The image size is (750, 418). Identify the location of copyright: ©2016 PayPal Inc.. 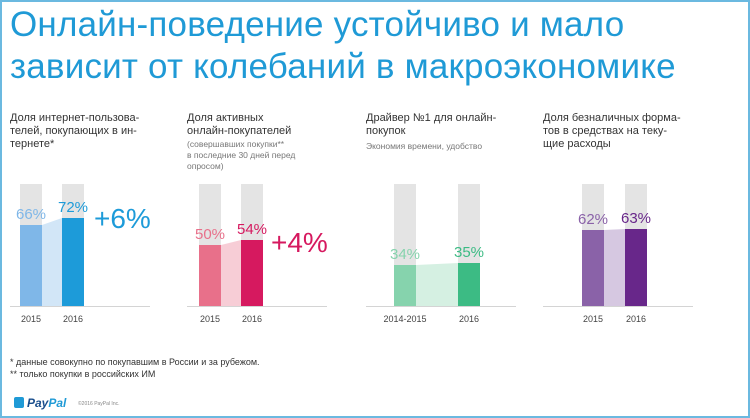
(99, 404).